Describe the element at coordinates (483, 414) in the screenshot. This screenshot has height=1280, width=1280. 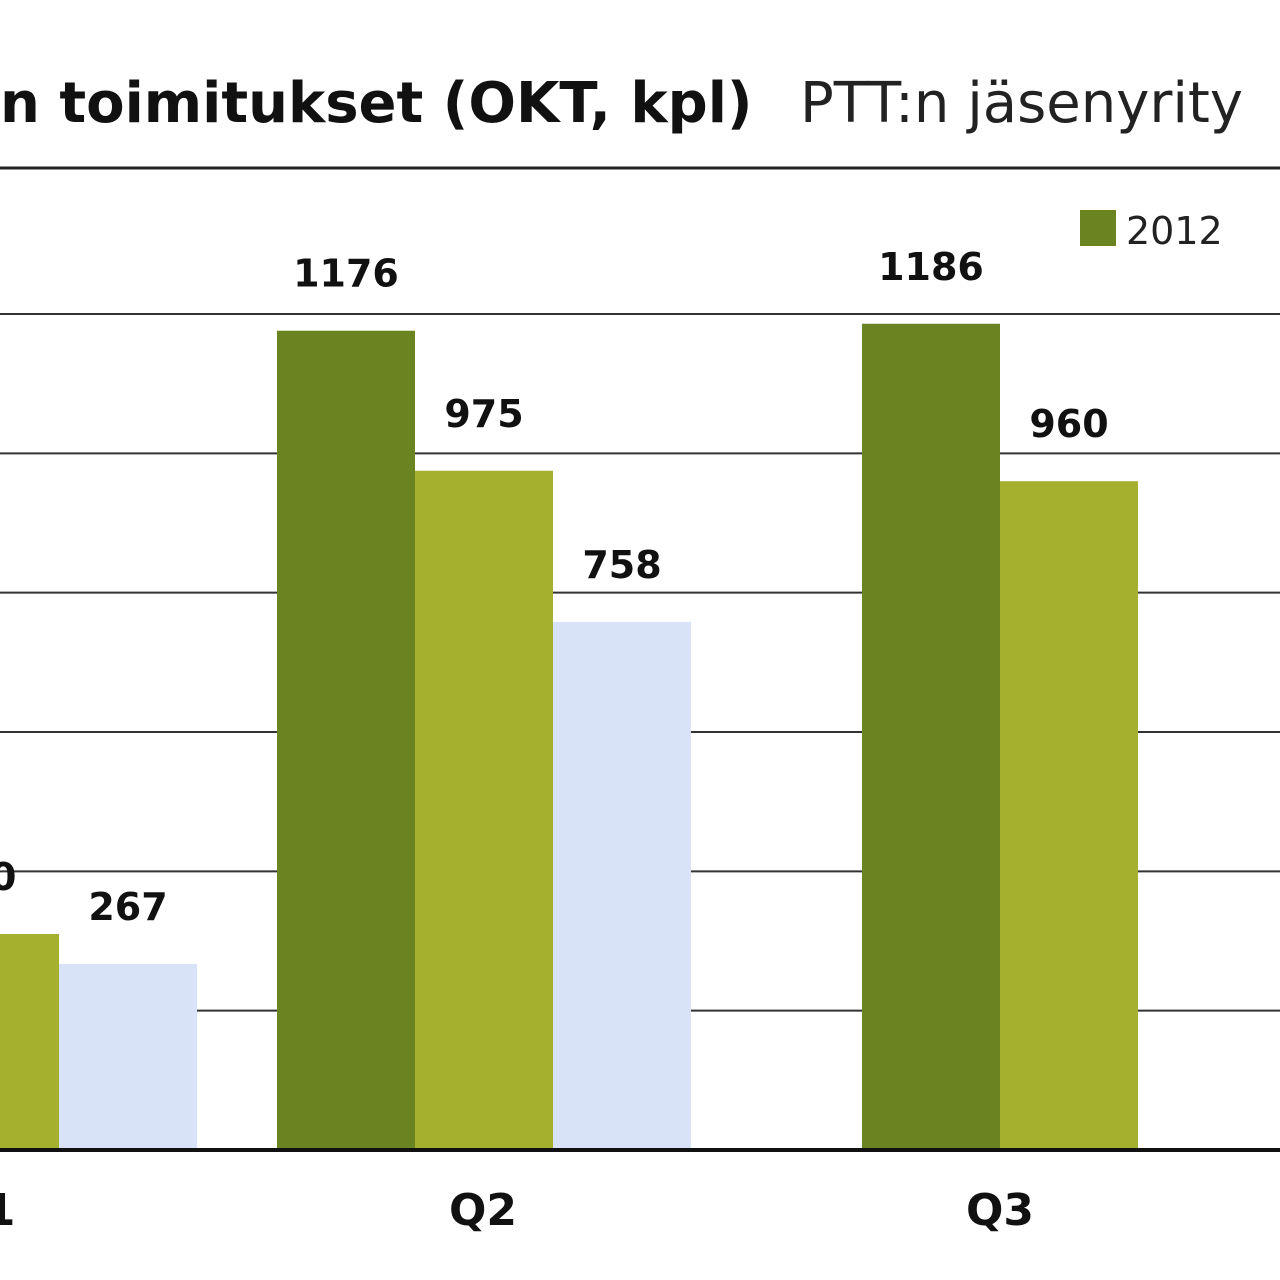
I see `data-label: 975` at that location.